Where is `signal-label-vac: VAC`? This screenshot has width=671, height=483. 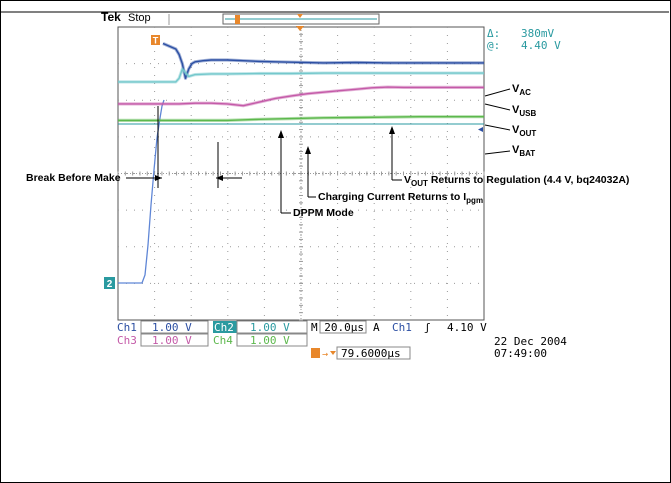 signal-label-vac: VAC is located at coordinates (507, 90).